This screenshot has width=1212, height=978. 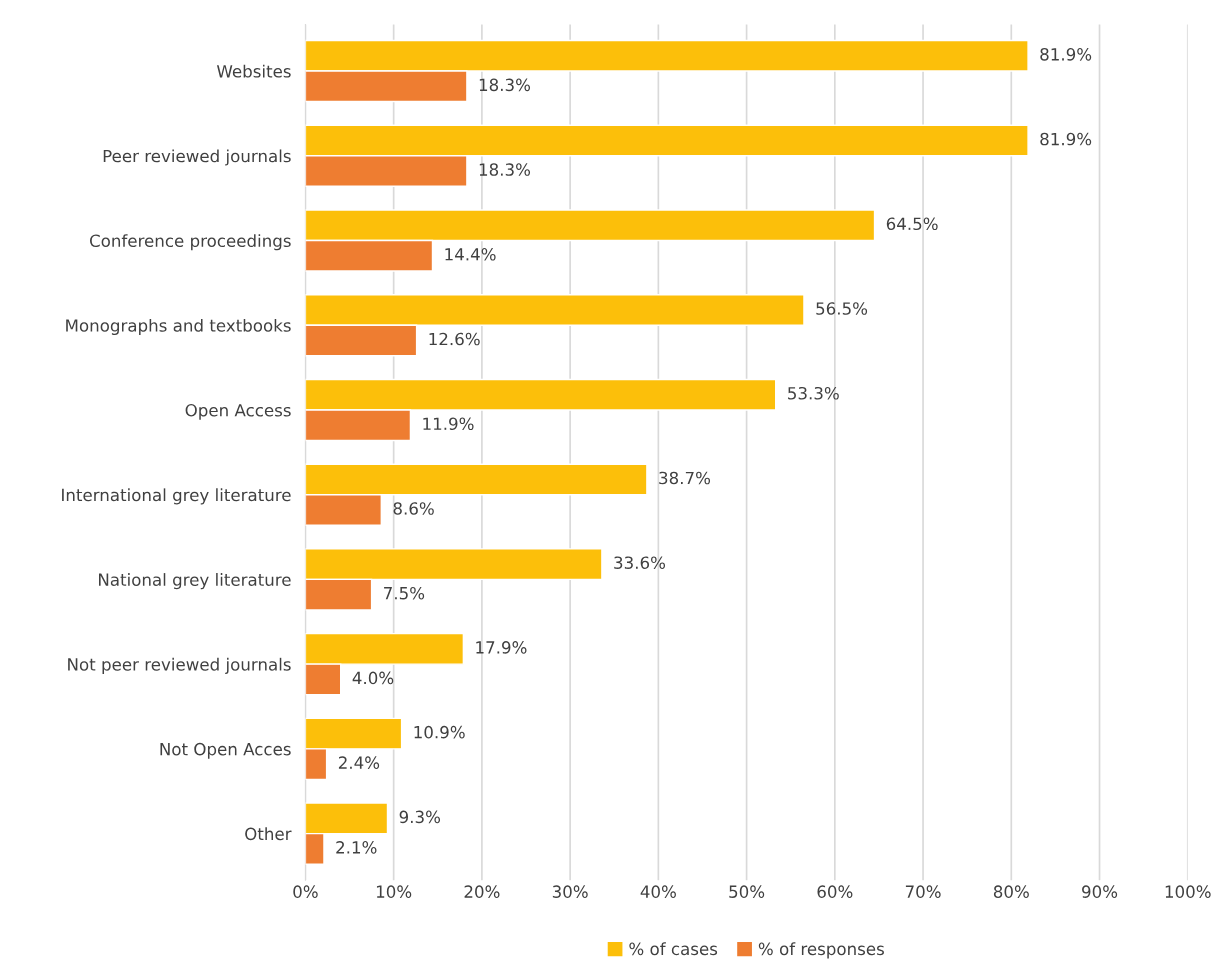 I want to click on x-tick-label: 70%, so click(x=923, y=891).